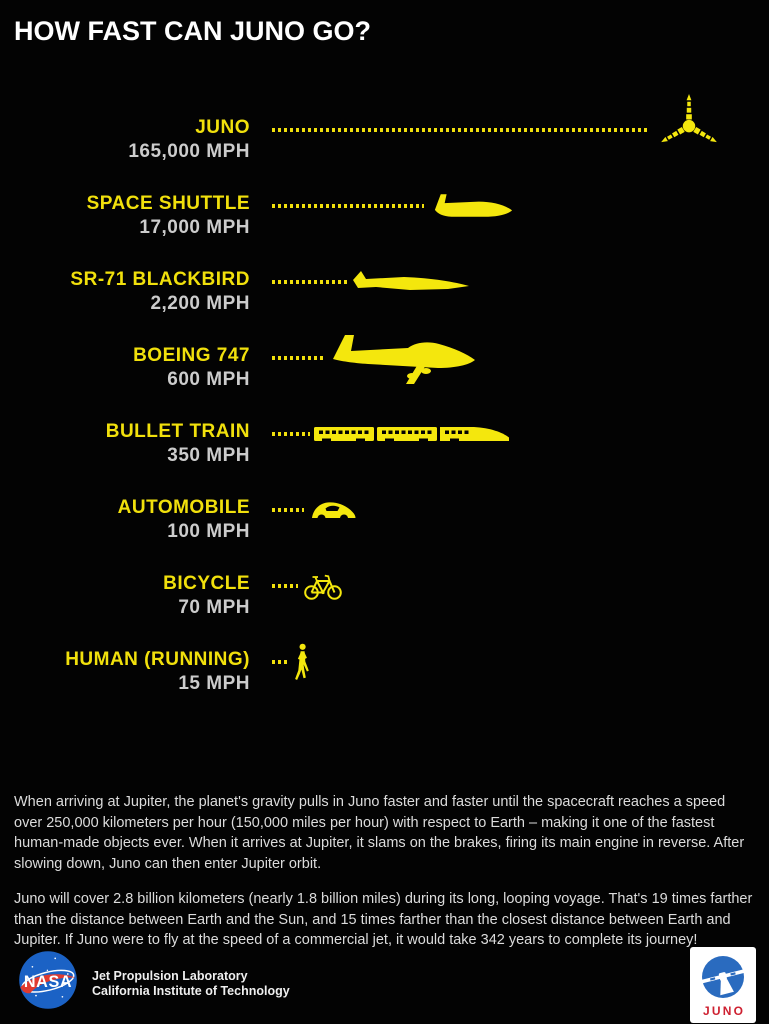 This screenshot has height=1024, width=769. I want to click on speed-row-bullet-train: BULLET TRAIN 350 MPH, so click(384, 446).